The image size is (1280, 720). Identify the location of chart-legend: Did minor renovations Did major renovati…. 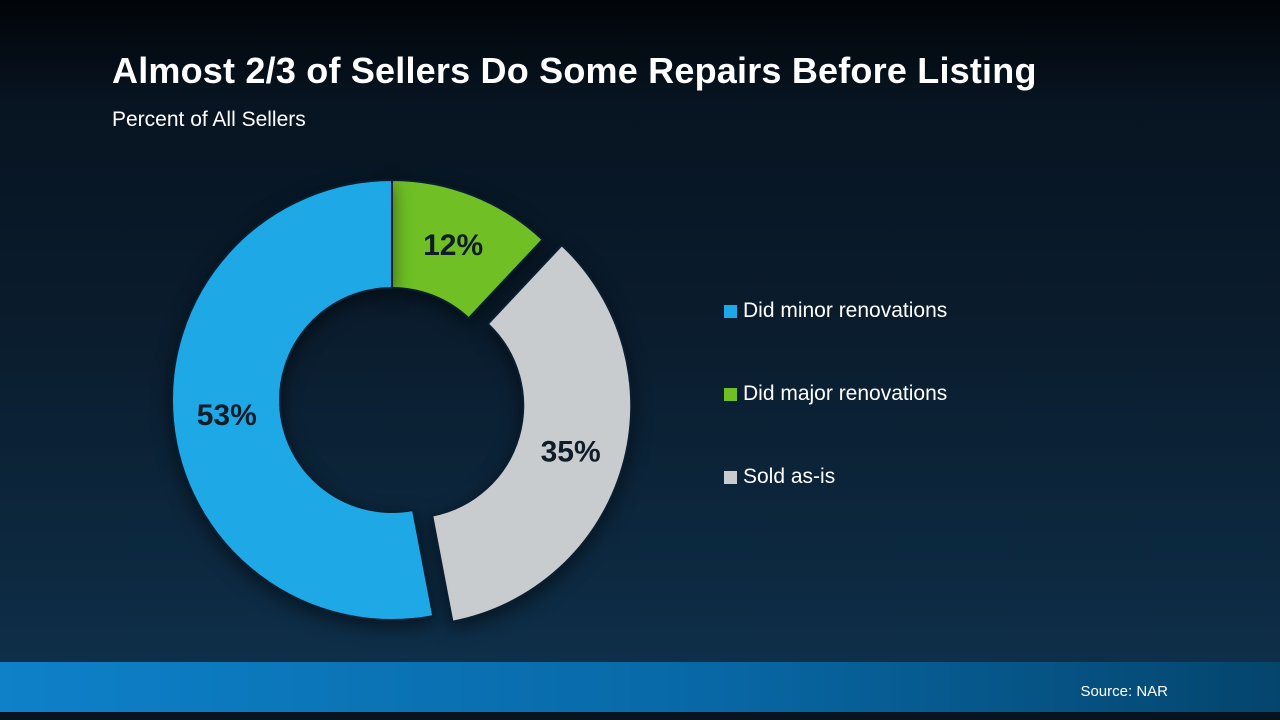
(835, 394).